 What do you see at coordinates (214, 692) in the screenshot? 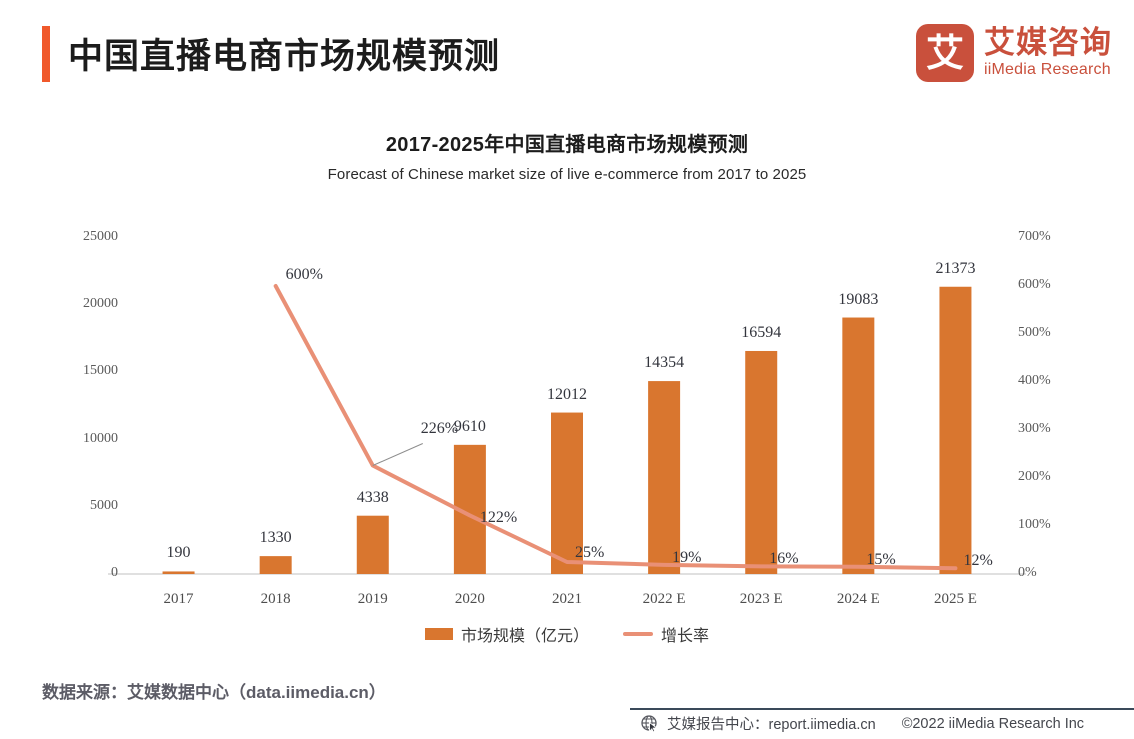
I see `source-note: 数据来源：艾媒数据中心（data.iimedia.cn）` at bounding box center [214, 692].